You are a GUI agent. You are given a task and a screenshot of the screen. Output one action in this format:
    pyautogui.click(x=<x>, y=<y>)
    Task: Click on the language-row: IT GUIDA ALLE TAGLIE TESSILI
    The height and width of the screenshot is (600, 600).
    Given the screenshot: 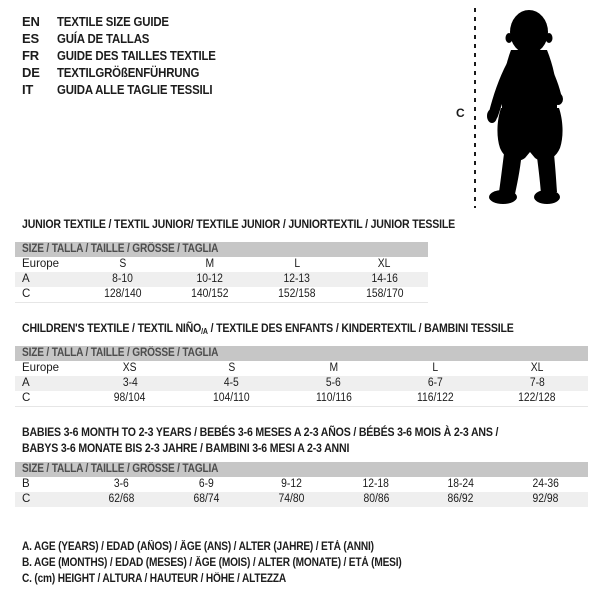 What is the action you would take?
    pyautogui.click(x=129, y=89)
    